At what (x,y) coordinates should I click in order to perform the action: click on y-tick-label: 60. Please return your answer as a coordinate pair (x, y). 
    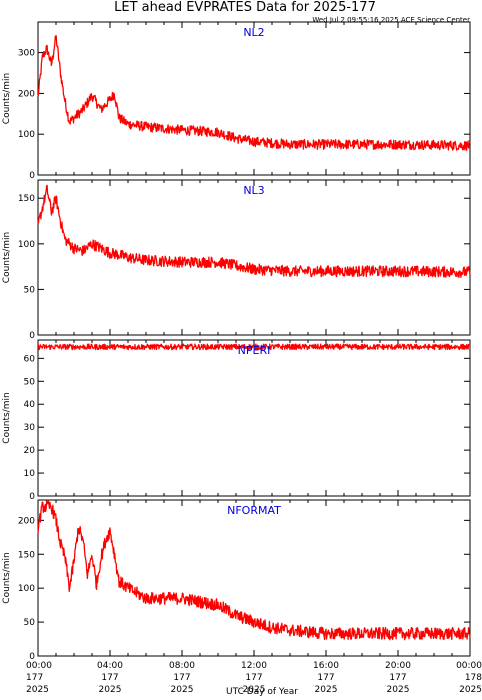
    Looking at the image, I should click on (30, 359).